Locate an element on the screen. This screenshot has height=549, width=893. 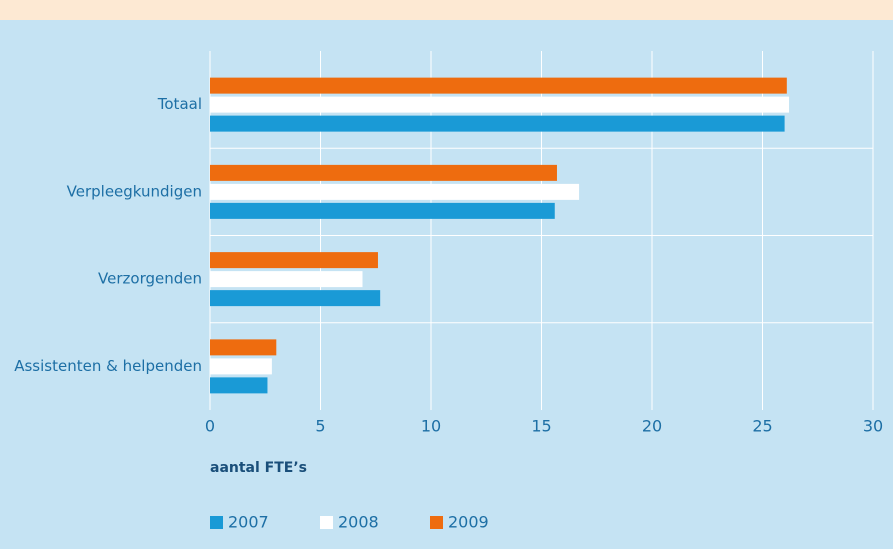
y-tick-label: Verzorgenden is located at coordinates (150, 279).